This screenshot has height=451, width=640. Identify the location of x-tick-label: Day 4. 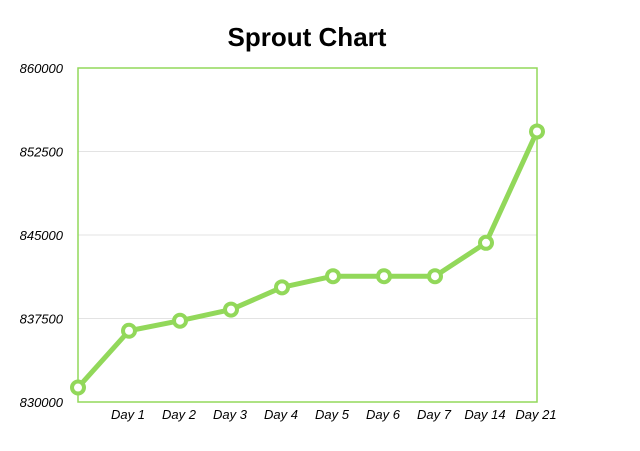
(281, 414).